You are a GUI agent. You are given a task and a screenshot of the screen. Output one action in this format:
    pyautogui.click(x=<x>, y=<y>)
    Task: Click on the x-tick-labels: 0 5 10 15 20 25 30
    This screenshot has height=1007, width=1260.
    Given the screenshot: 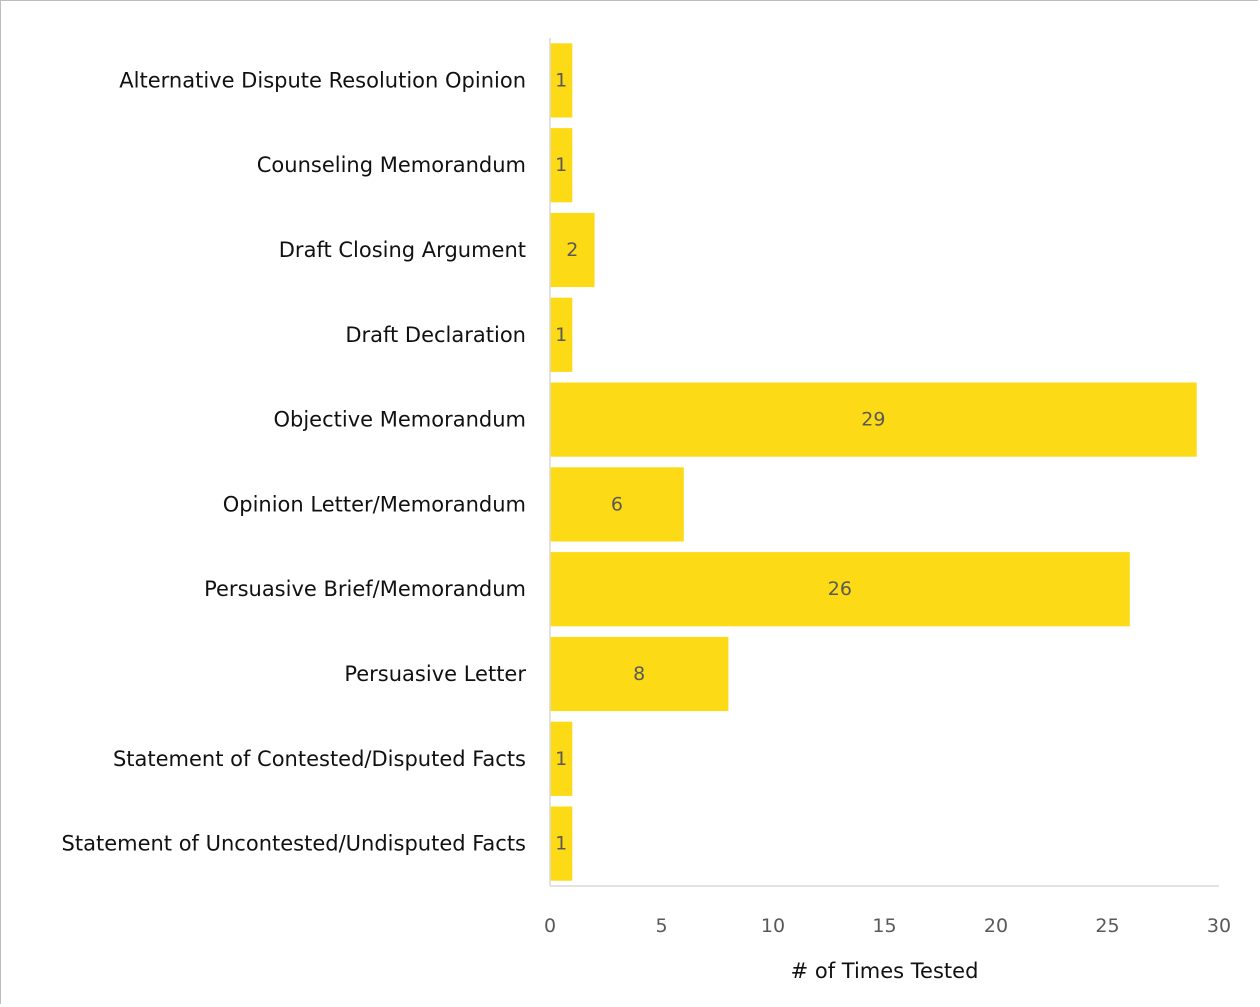 What is the action you would take?
    pyautogui.click(x=887, y=926)
    